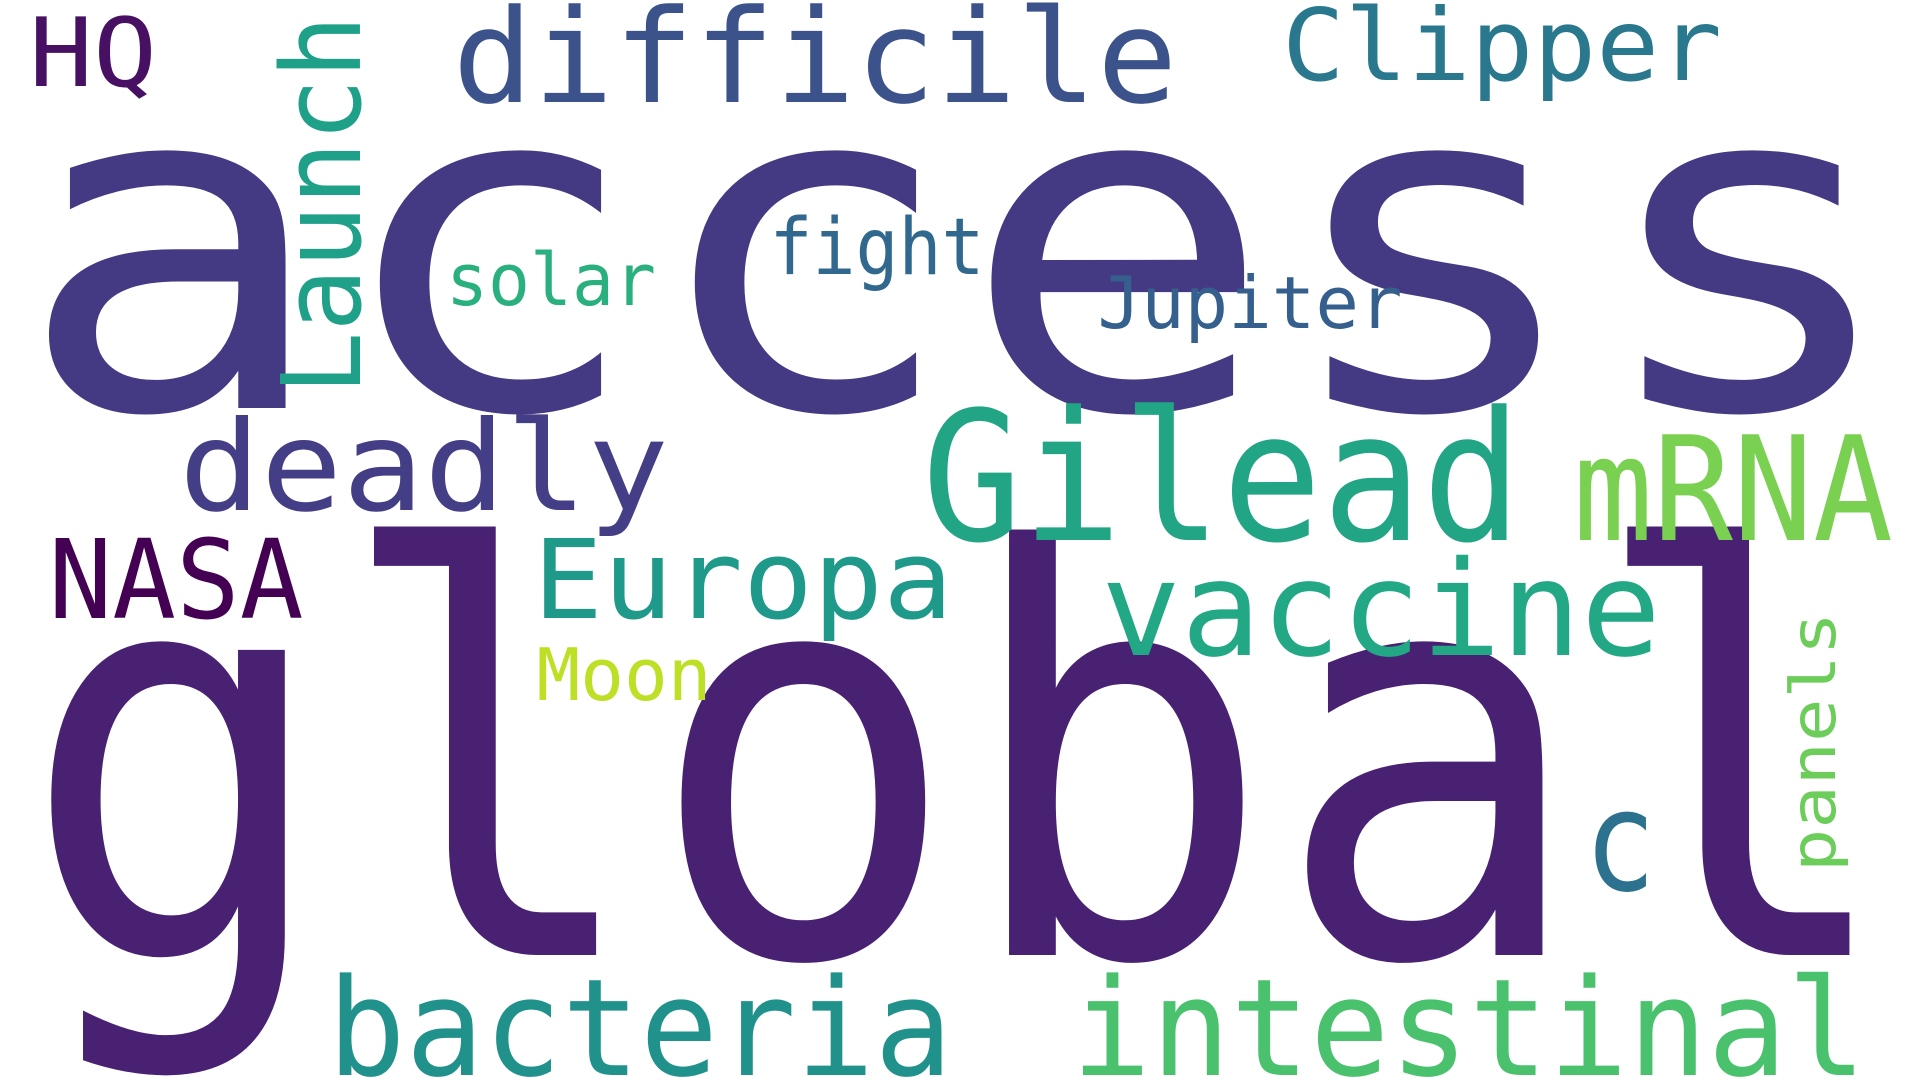 The image size is (1920, 1080). I want to click on word-nasa: NASA, so click(176, 580).